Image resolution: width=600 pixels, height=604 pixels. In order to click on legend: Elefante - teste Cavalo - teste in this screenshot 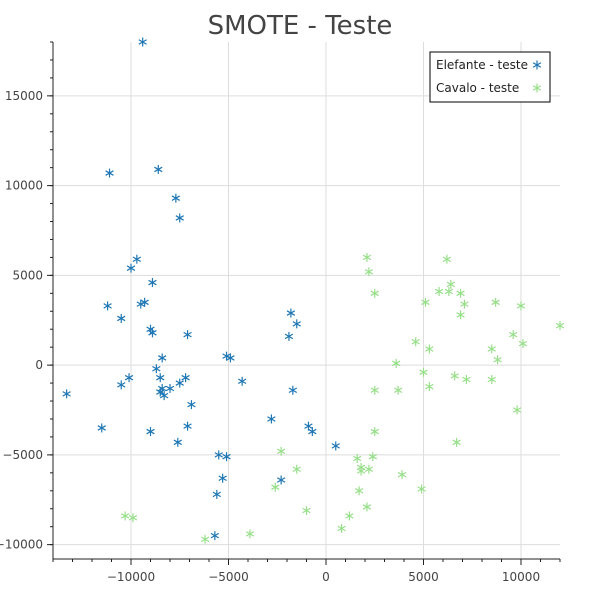, I will do `click(490, 77)`.